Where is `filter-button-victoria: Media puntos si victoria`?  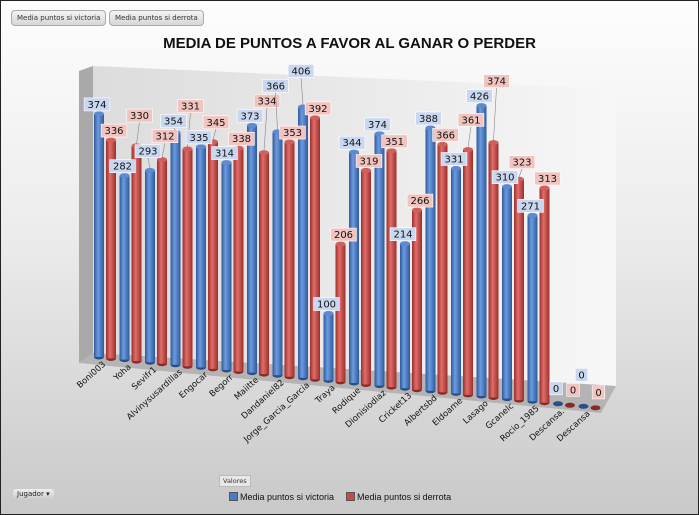 filter-button-victoria: Media puntos si victoria is located at coordinates (59, 18).